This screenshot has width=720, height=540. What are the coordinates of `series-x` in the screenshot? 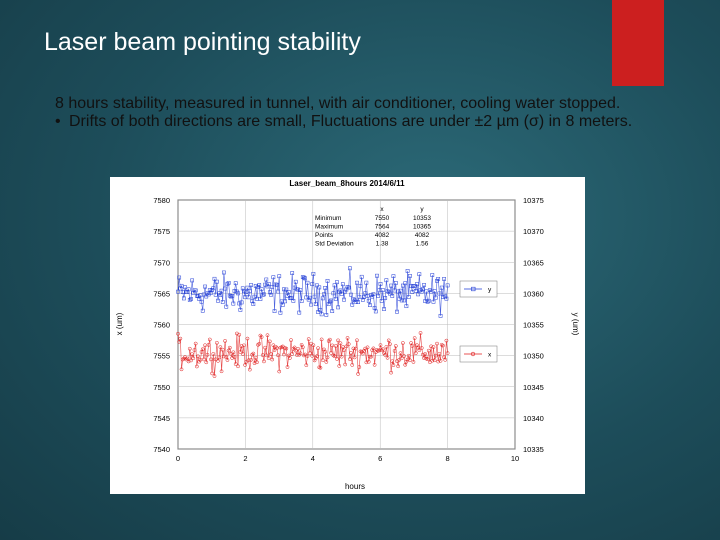 It's located at (313, 354).